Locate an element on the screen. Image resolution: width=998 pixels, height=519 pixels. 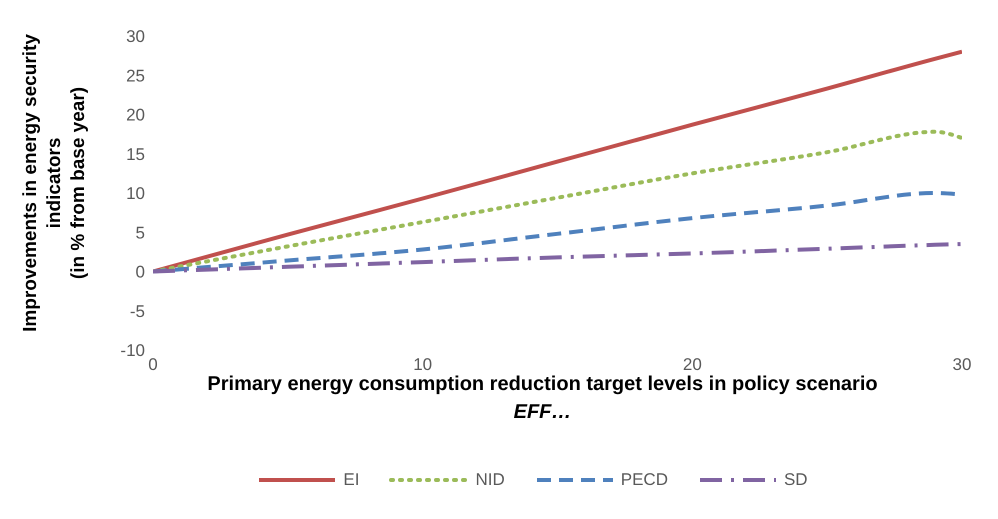
y-tick-label: 10 is located at coordinates (135, 194).